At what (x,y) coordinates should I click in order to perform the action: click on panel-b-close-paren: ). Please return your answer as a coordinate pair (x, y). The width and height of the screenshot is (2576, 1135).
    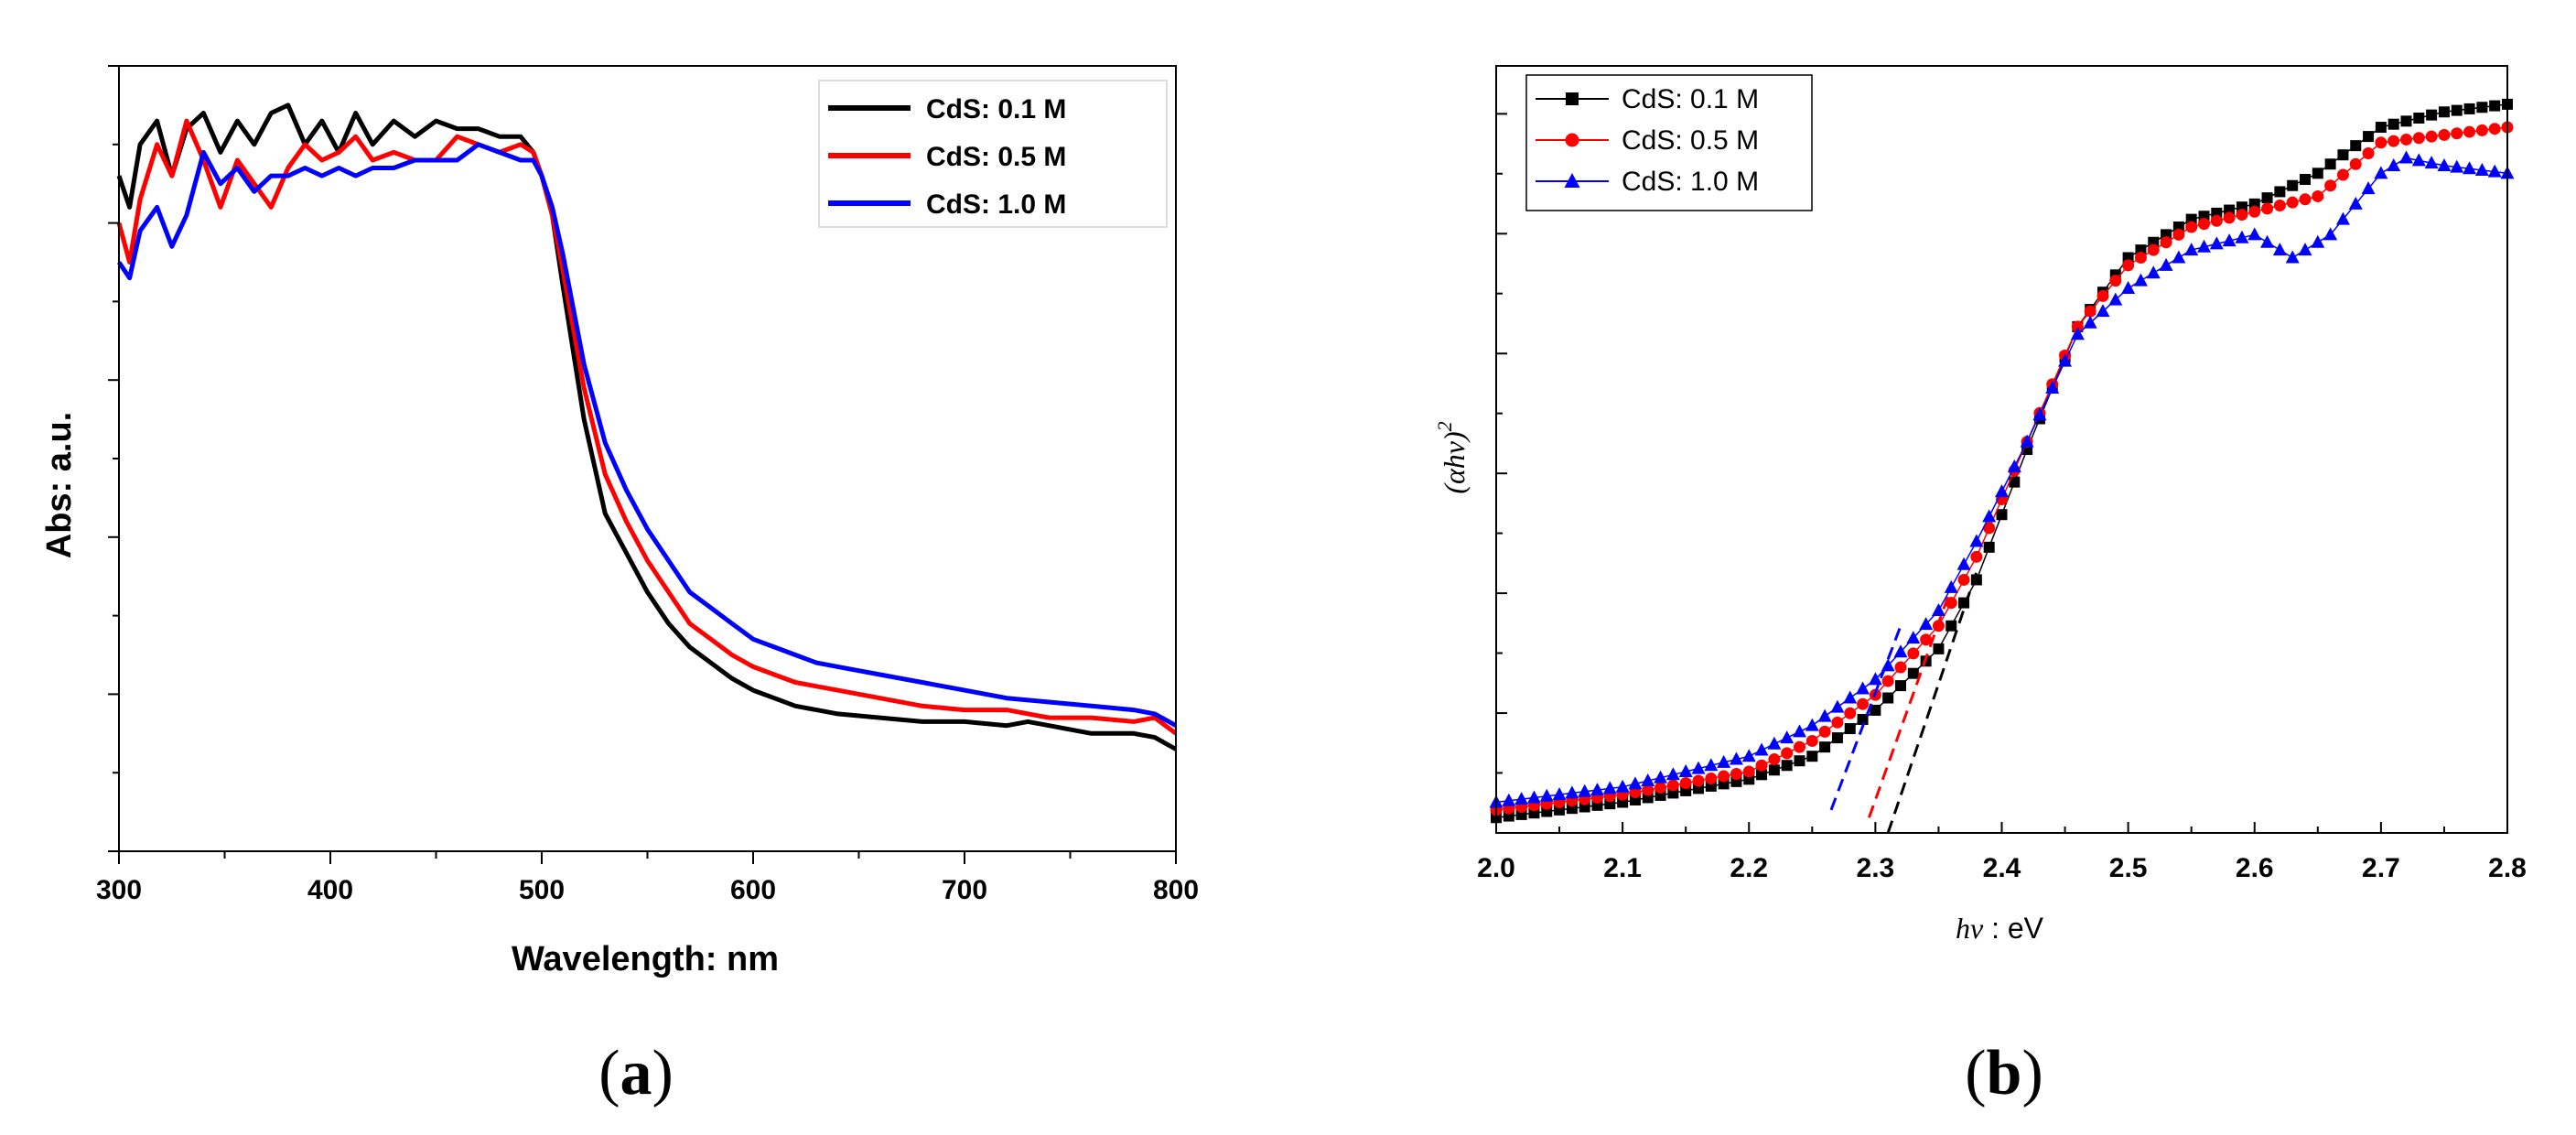
    Looking at the image, I should click on (2031, 1073).